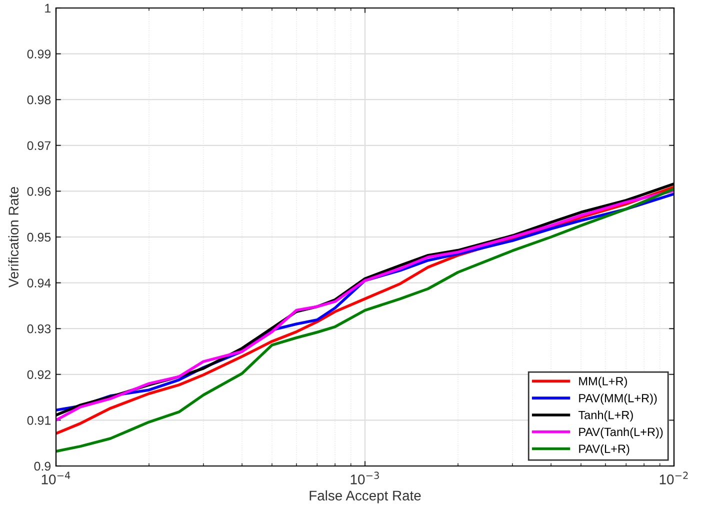  Describe the element at coordinates (605, 416) in the screenshot. I see `legend-label: Tanh(L+R)` at that location.